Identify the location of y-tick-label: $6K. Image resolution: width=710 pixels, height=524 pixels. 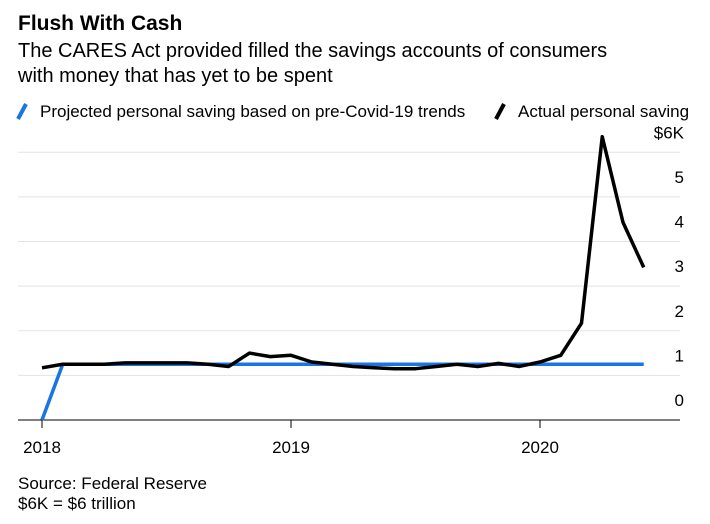
(669, 132).